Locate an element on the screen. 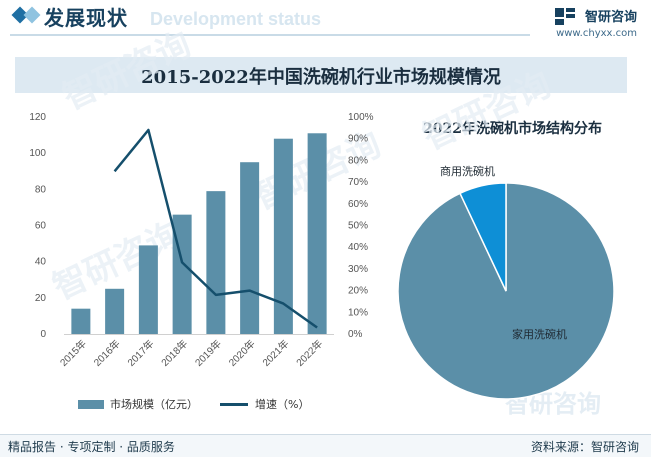 The height and width of the screenshot is (457, 651). bar-2020年 is located at coordinates (249, 248).